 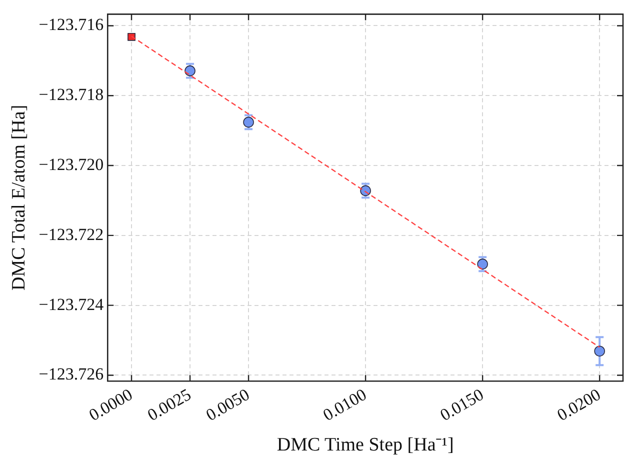 What do you see at coordinates (71, 234) in the screenshot?
I see `y-tick-label: −123.722` at bounding box center [71, 234].